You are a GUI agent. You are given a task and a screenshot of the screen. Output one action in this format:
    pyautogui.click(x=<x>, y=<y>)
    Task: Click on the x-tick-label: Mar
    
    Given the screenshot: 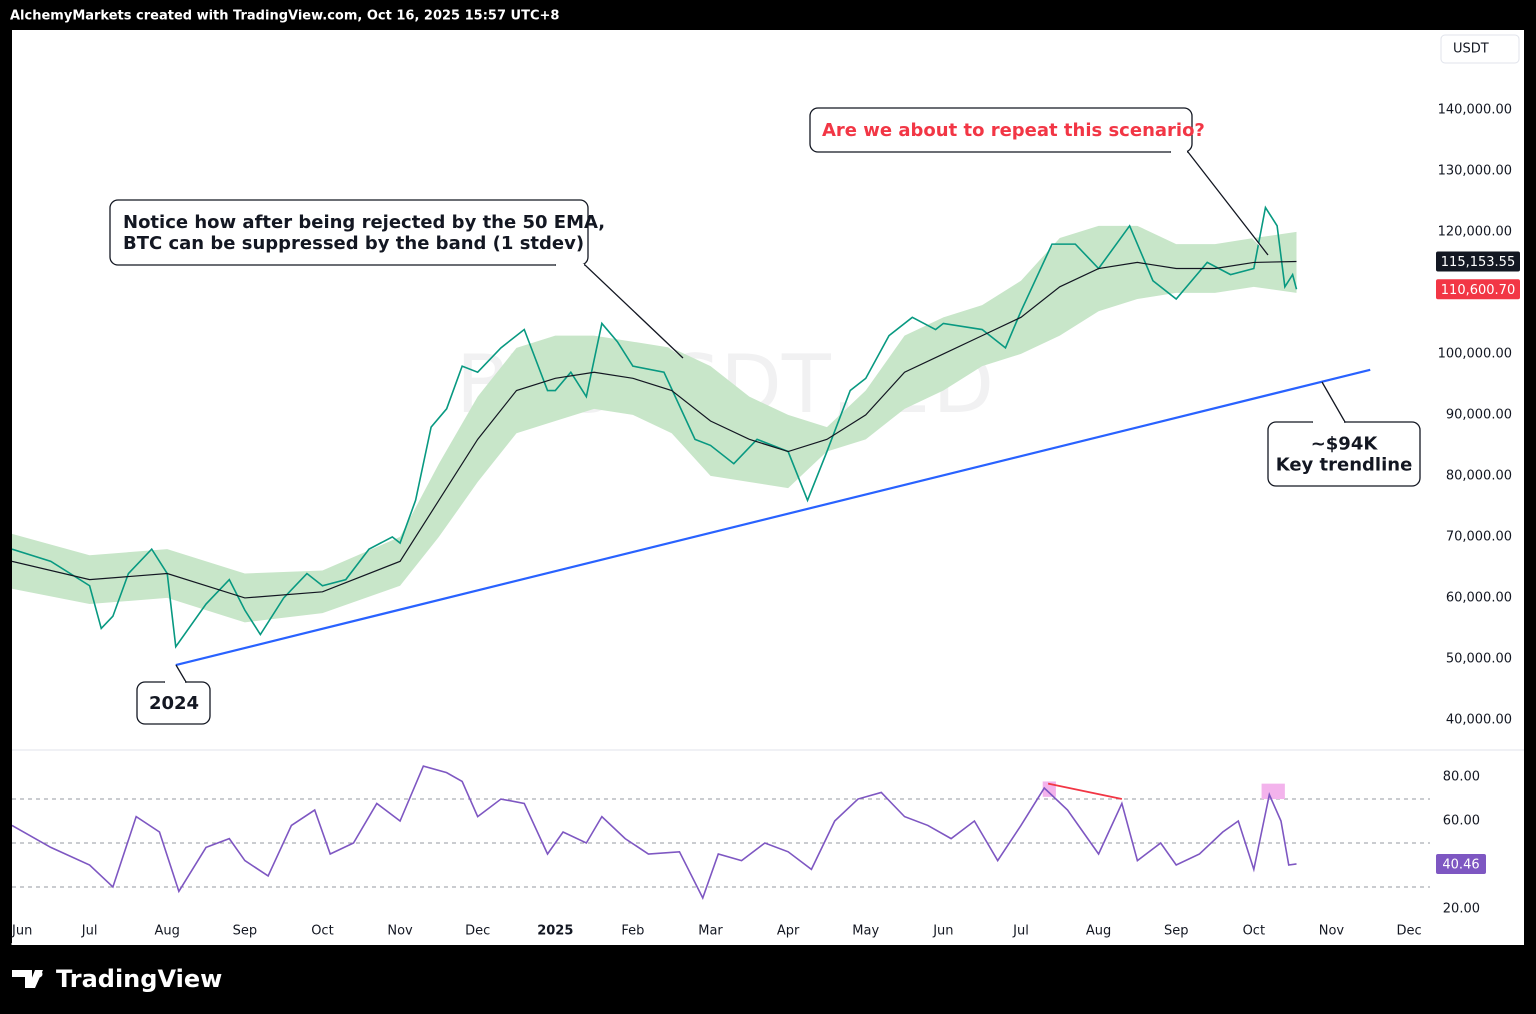 What is the action you would take?
    pyautogui.click(x=710, y=931)
    